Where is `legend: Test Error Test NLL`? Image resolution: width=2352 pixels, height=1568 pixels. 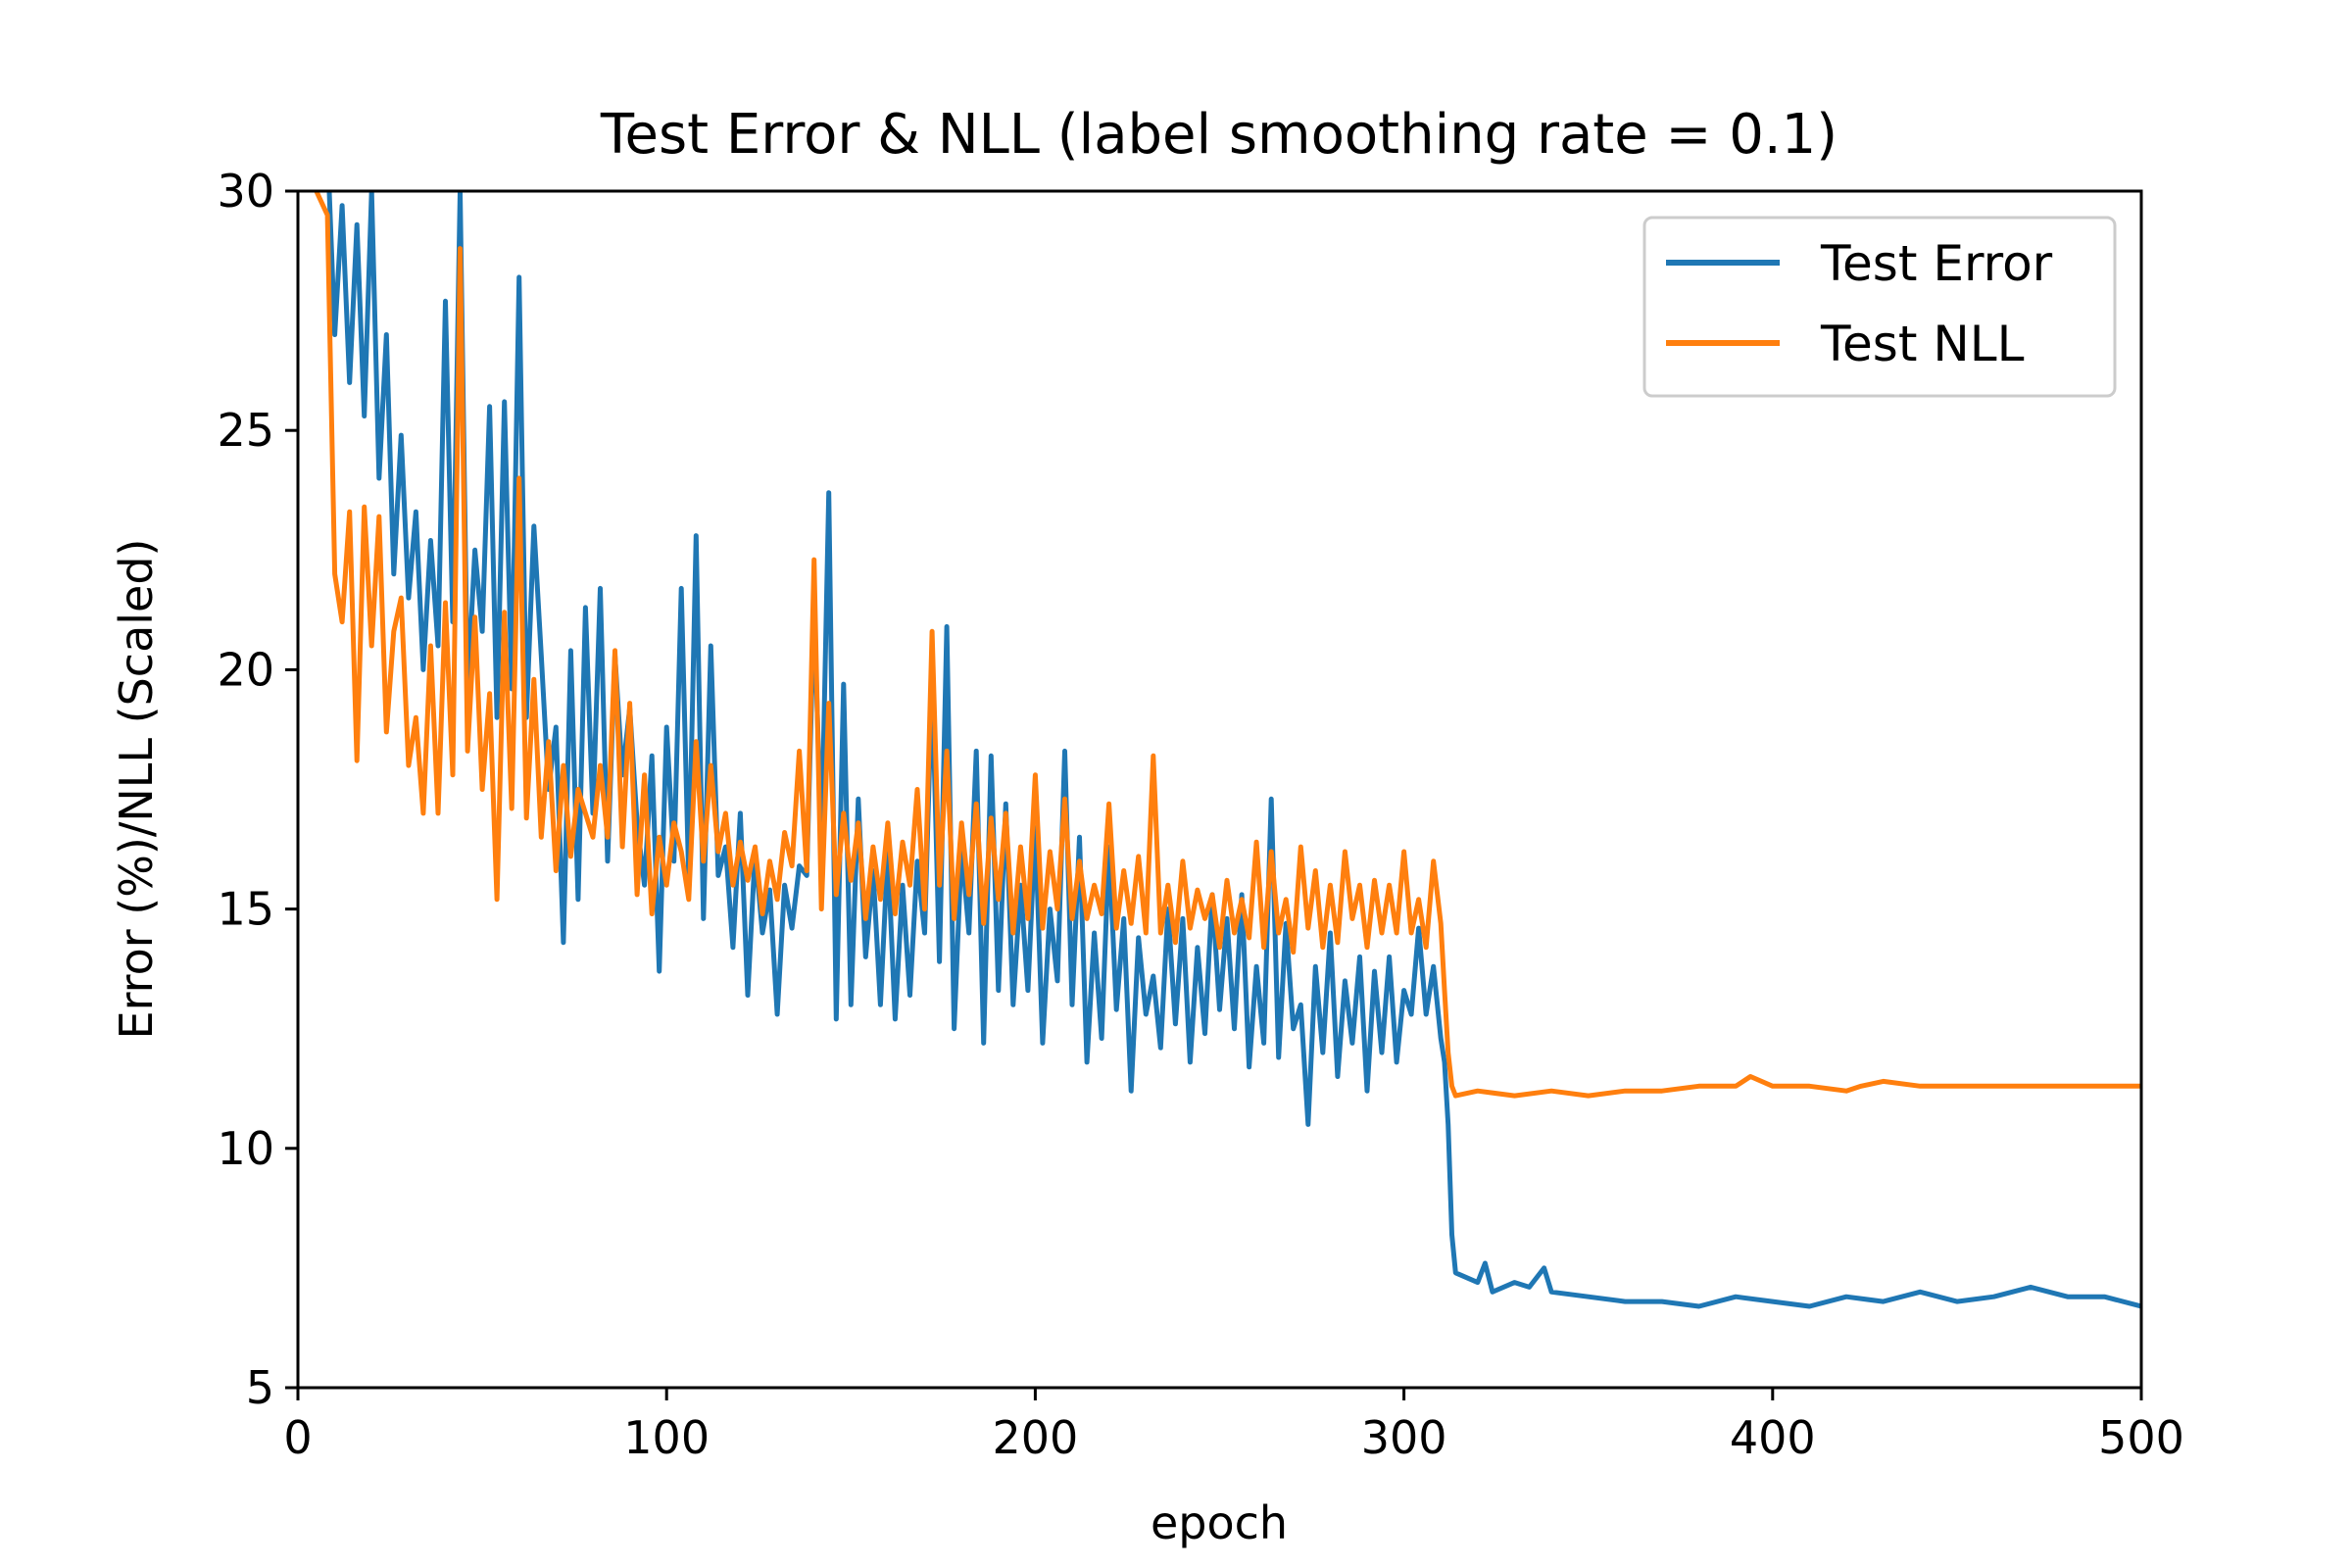
legend: Test Error Test NLL is located at coordinates (1879, 307).